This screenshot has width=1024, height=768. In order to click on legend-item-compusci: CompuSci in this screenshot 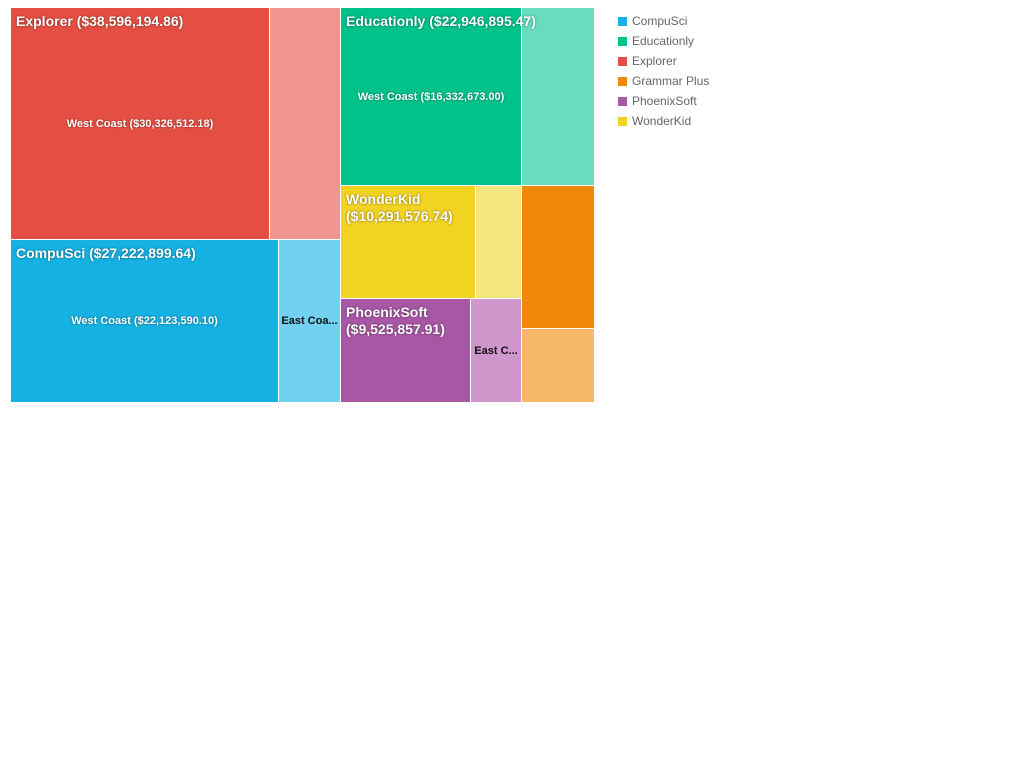, I will do `click(663, 21)`.